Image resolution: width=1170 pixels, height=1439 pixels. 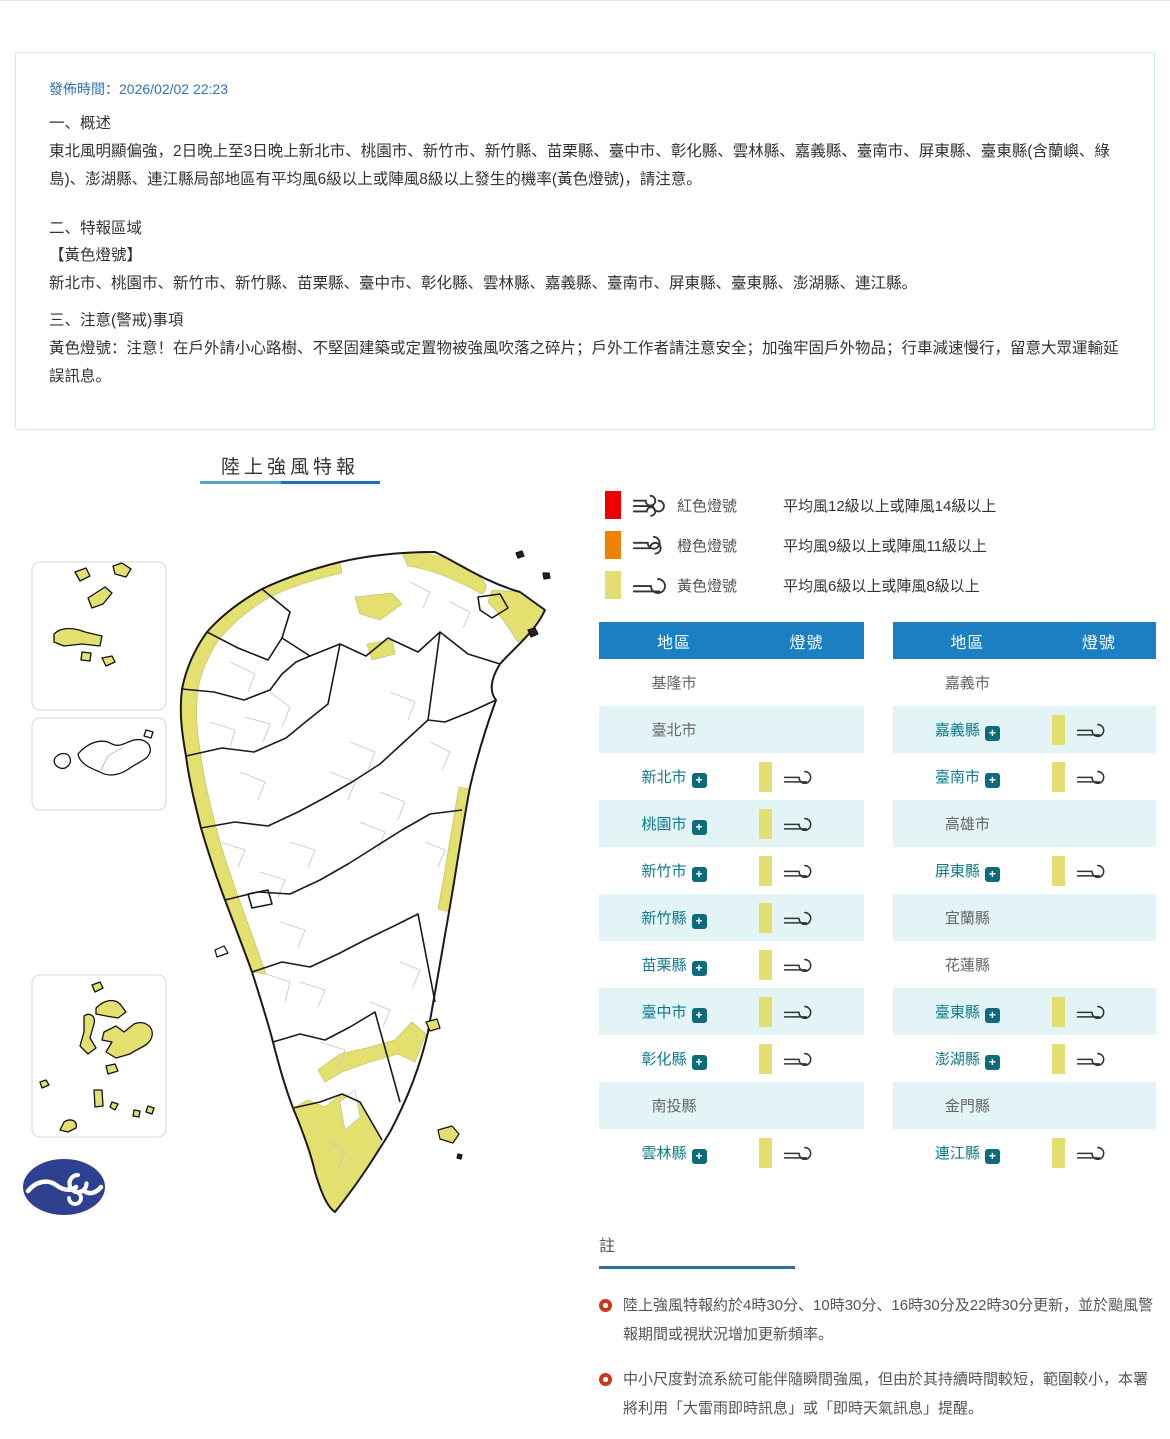 What do you see at coordinates (967, 682) in the screenshot?
I see `region-cell: 嘉義市` at bounding box center [967, 682].